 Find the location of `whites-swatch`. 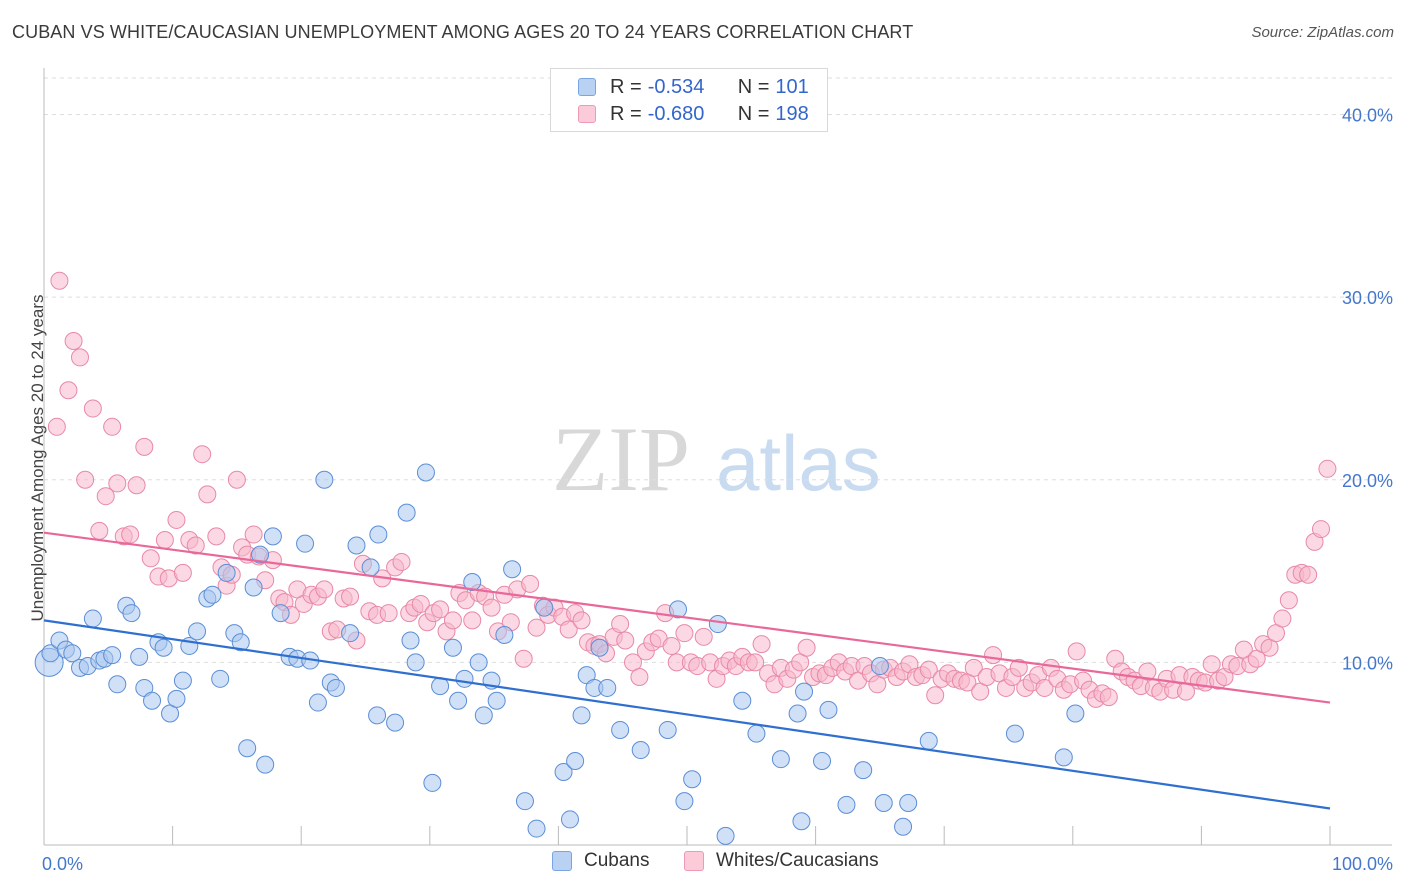

whites-swatch is located at coordinates (587, 114).